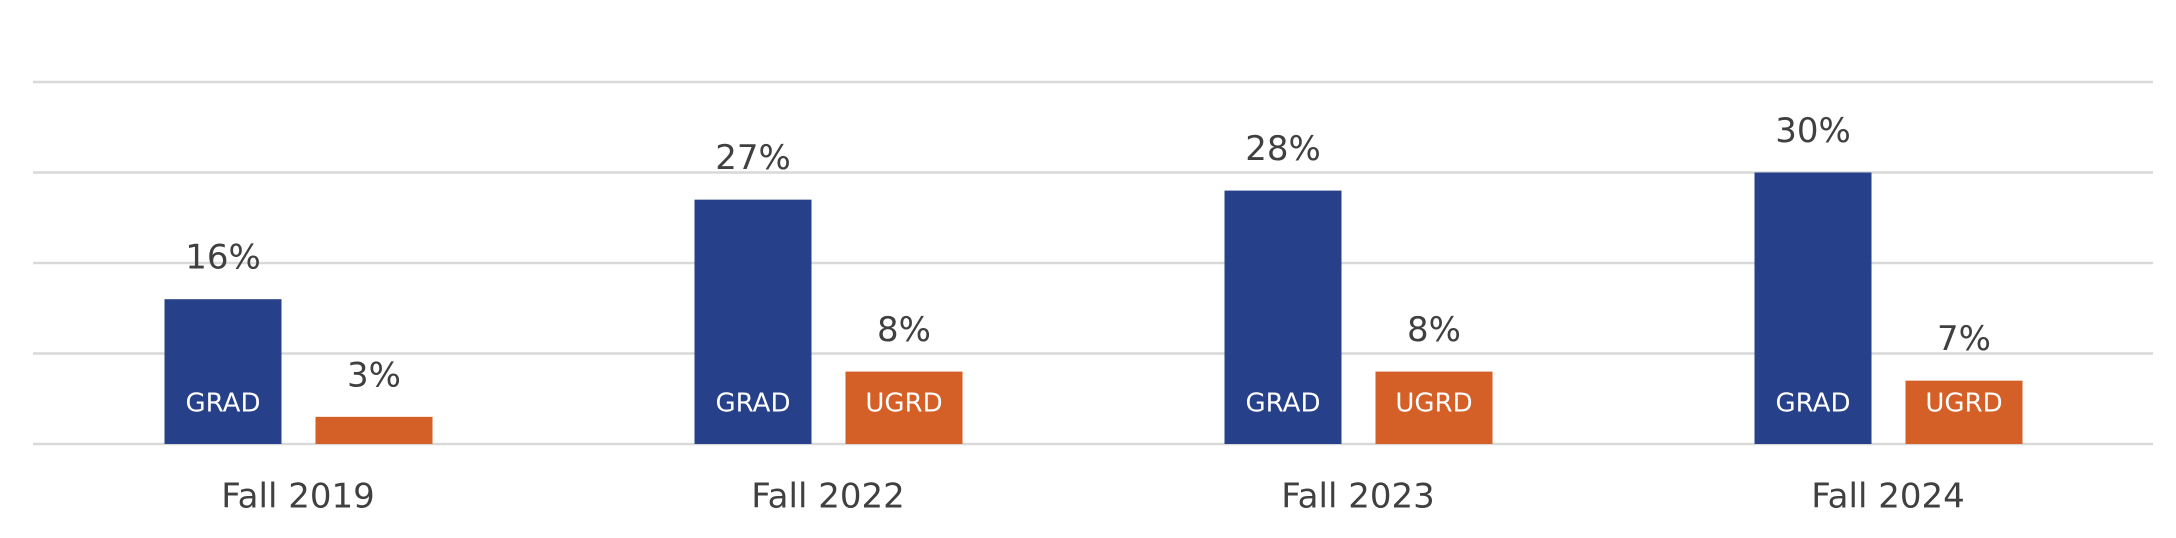 The width and height of the screenshot is (2176, 538). I want to click on x-tick-label: Fall 2019, so click(298, 497).